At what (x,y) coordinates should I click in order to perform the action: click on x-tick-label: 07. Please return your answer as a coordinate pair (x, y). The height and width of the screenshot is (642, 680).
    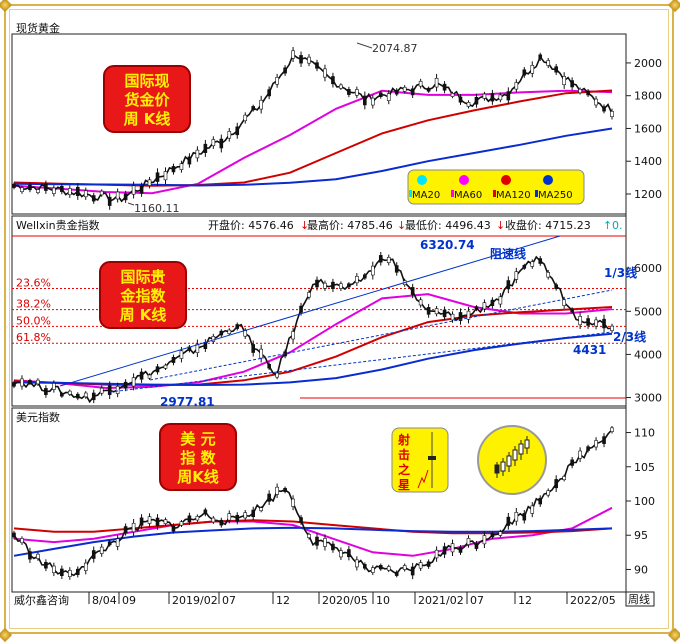
    Looking at the image, I should click on (477, 600).